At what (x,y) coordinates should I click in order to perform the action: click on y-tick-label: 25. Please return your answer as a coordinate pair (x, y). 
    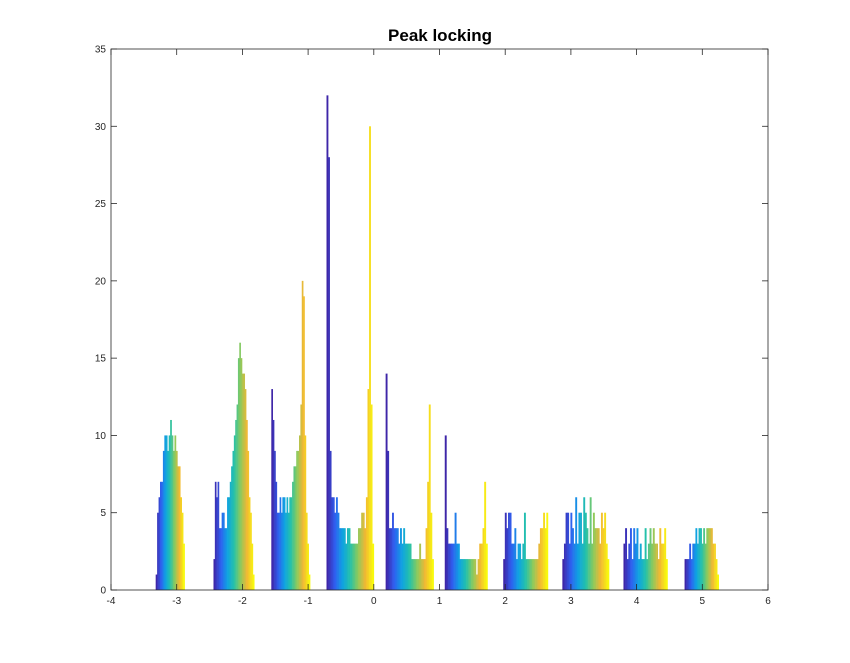
    Looking at the image, I should click on (101, 204).